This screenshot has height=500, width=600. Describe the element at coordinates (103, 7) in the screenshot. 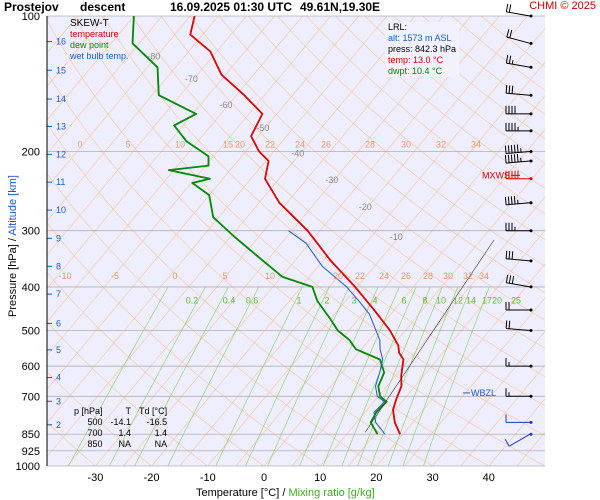

I see `sounding-mode: descent` at that location.